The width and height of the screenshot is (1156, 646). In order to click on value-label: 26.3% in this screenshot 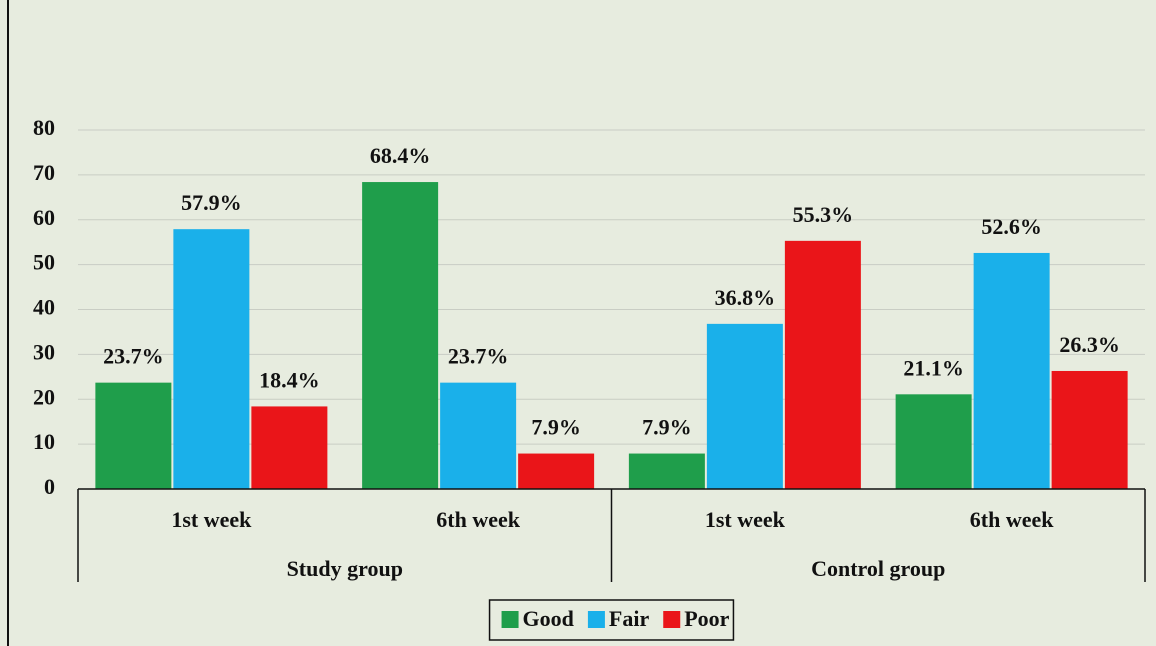, I will do `click(1089, 344)`.